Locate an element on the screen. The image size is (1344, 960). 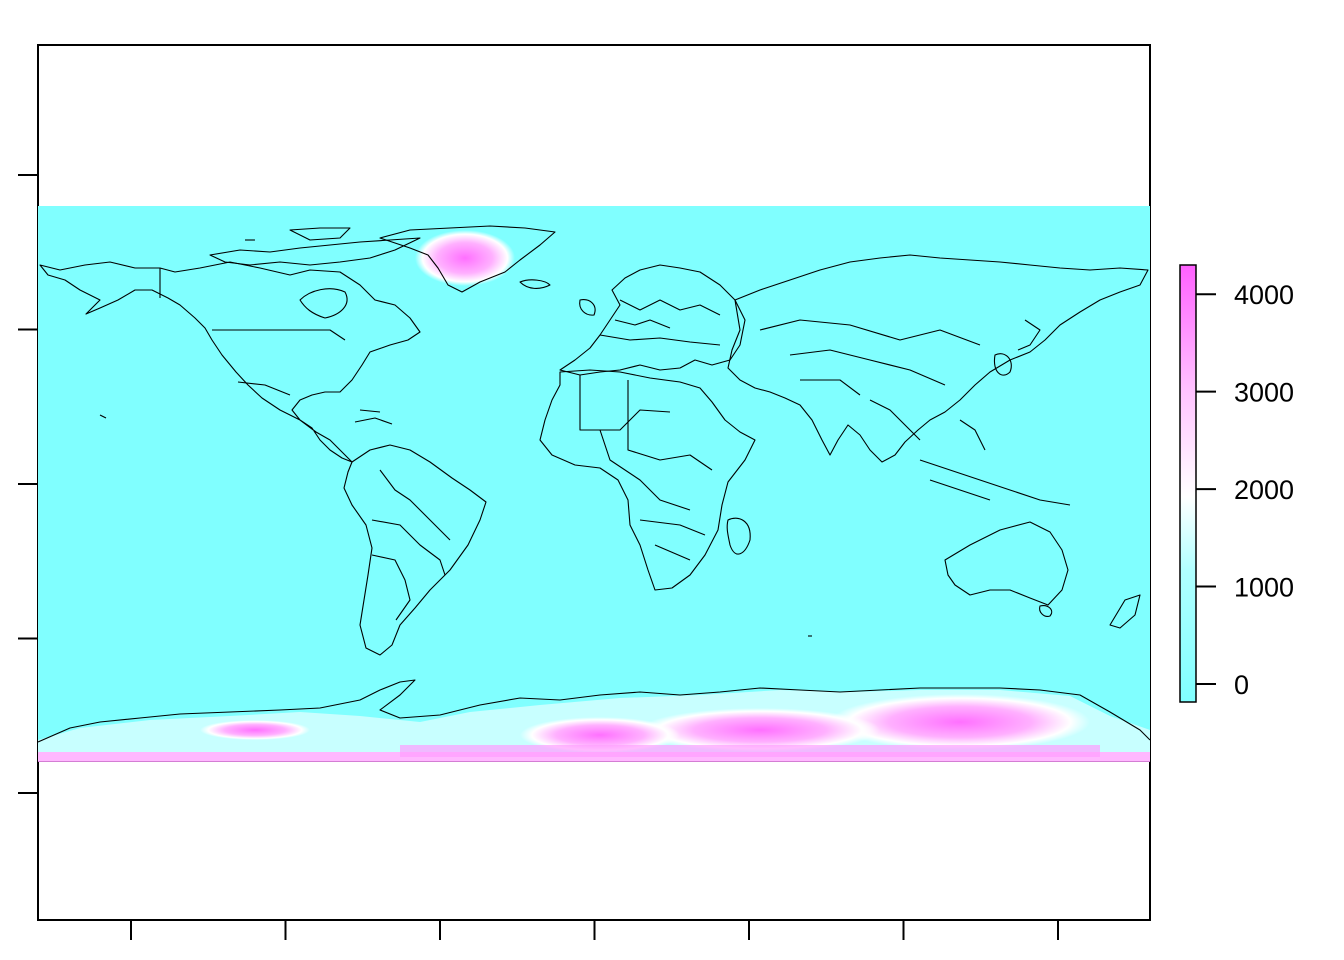
colorbar-ticks: 0 1000 2000 3000 4000 is located at coordinates (1245, 490).